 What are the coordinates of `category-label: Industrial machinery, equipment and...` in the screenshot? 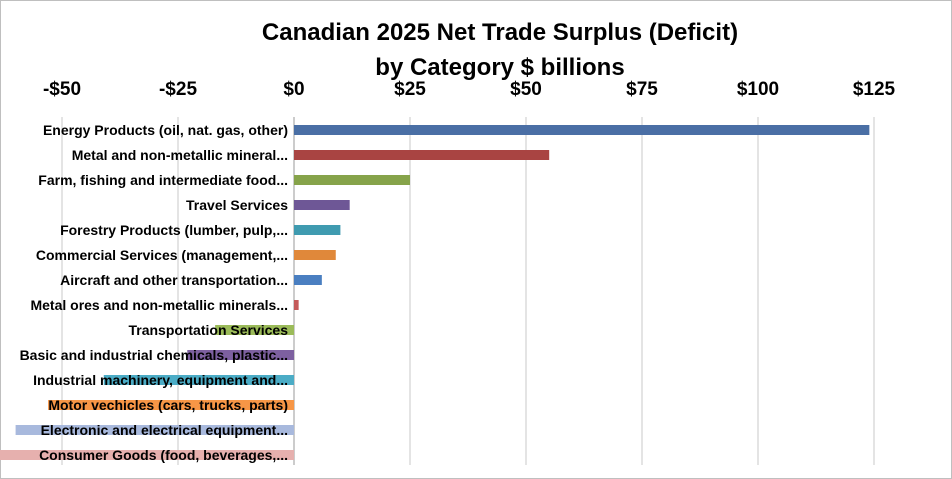 It's located at (160, 380).